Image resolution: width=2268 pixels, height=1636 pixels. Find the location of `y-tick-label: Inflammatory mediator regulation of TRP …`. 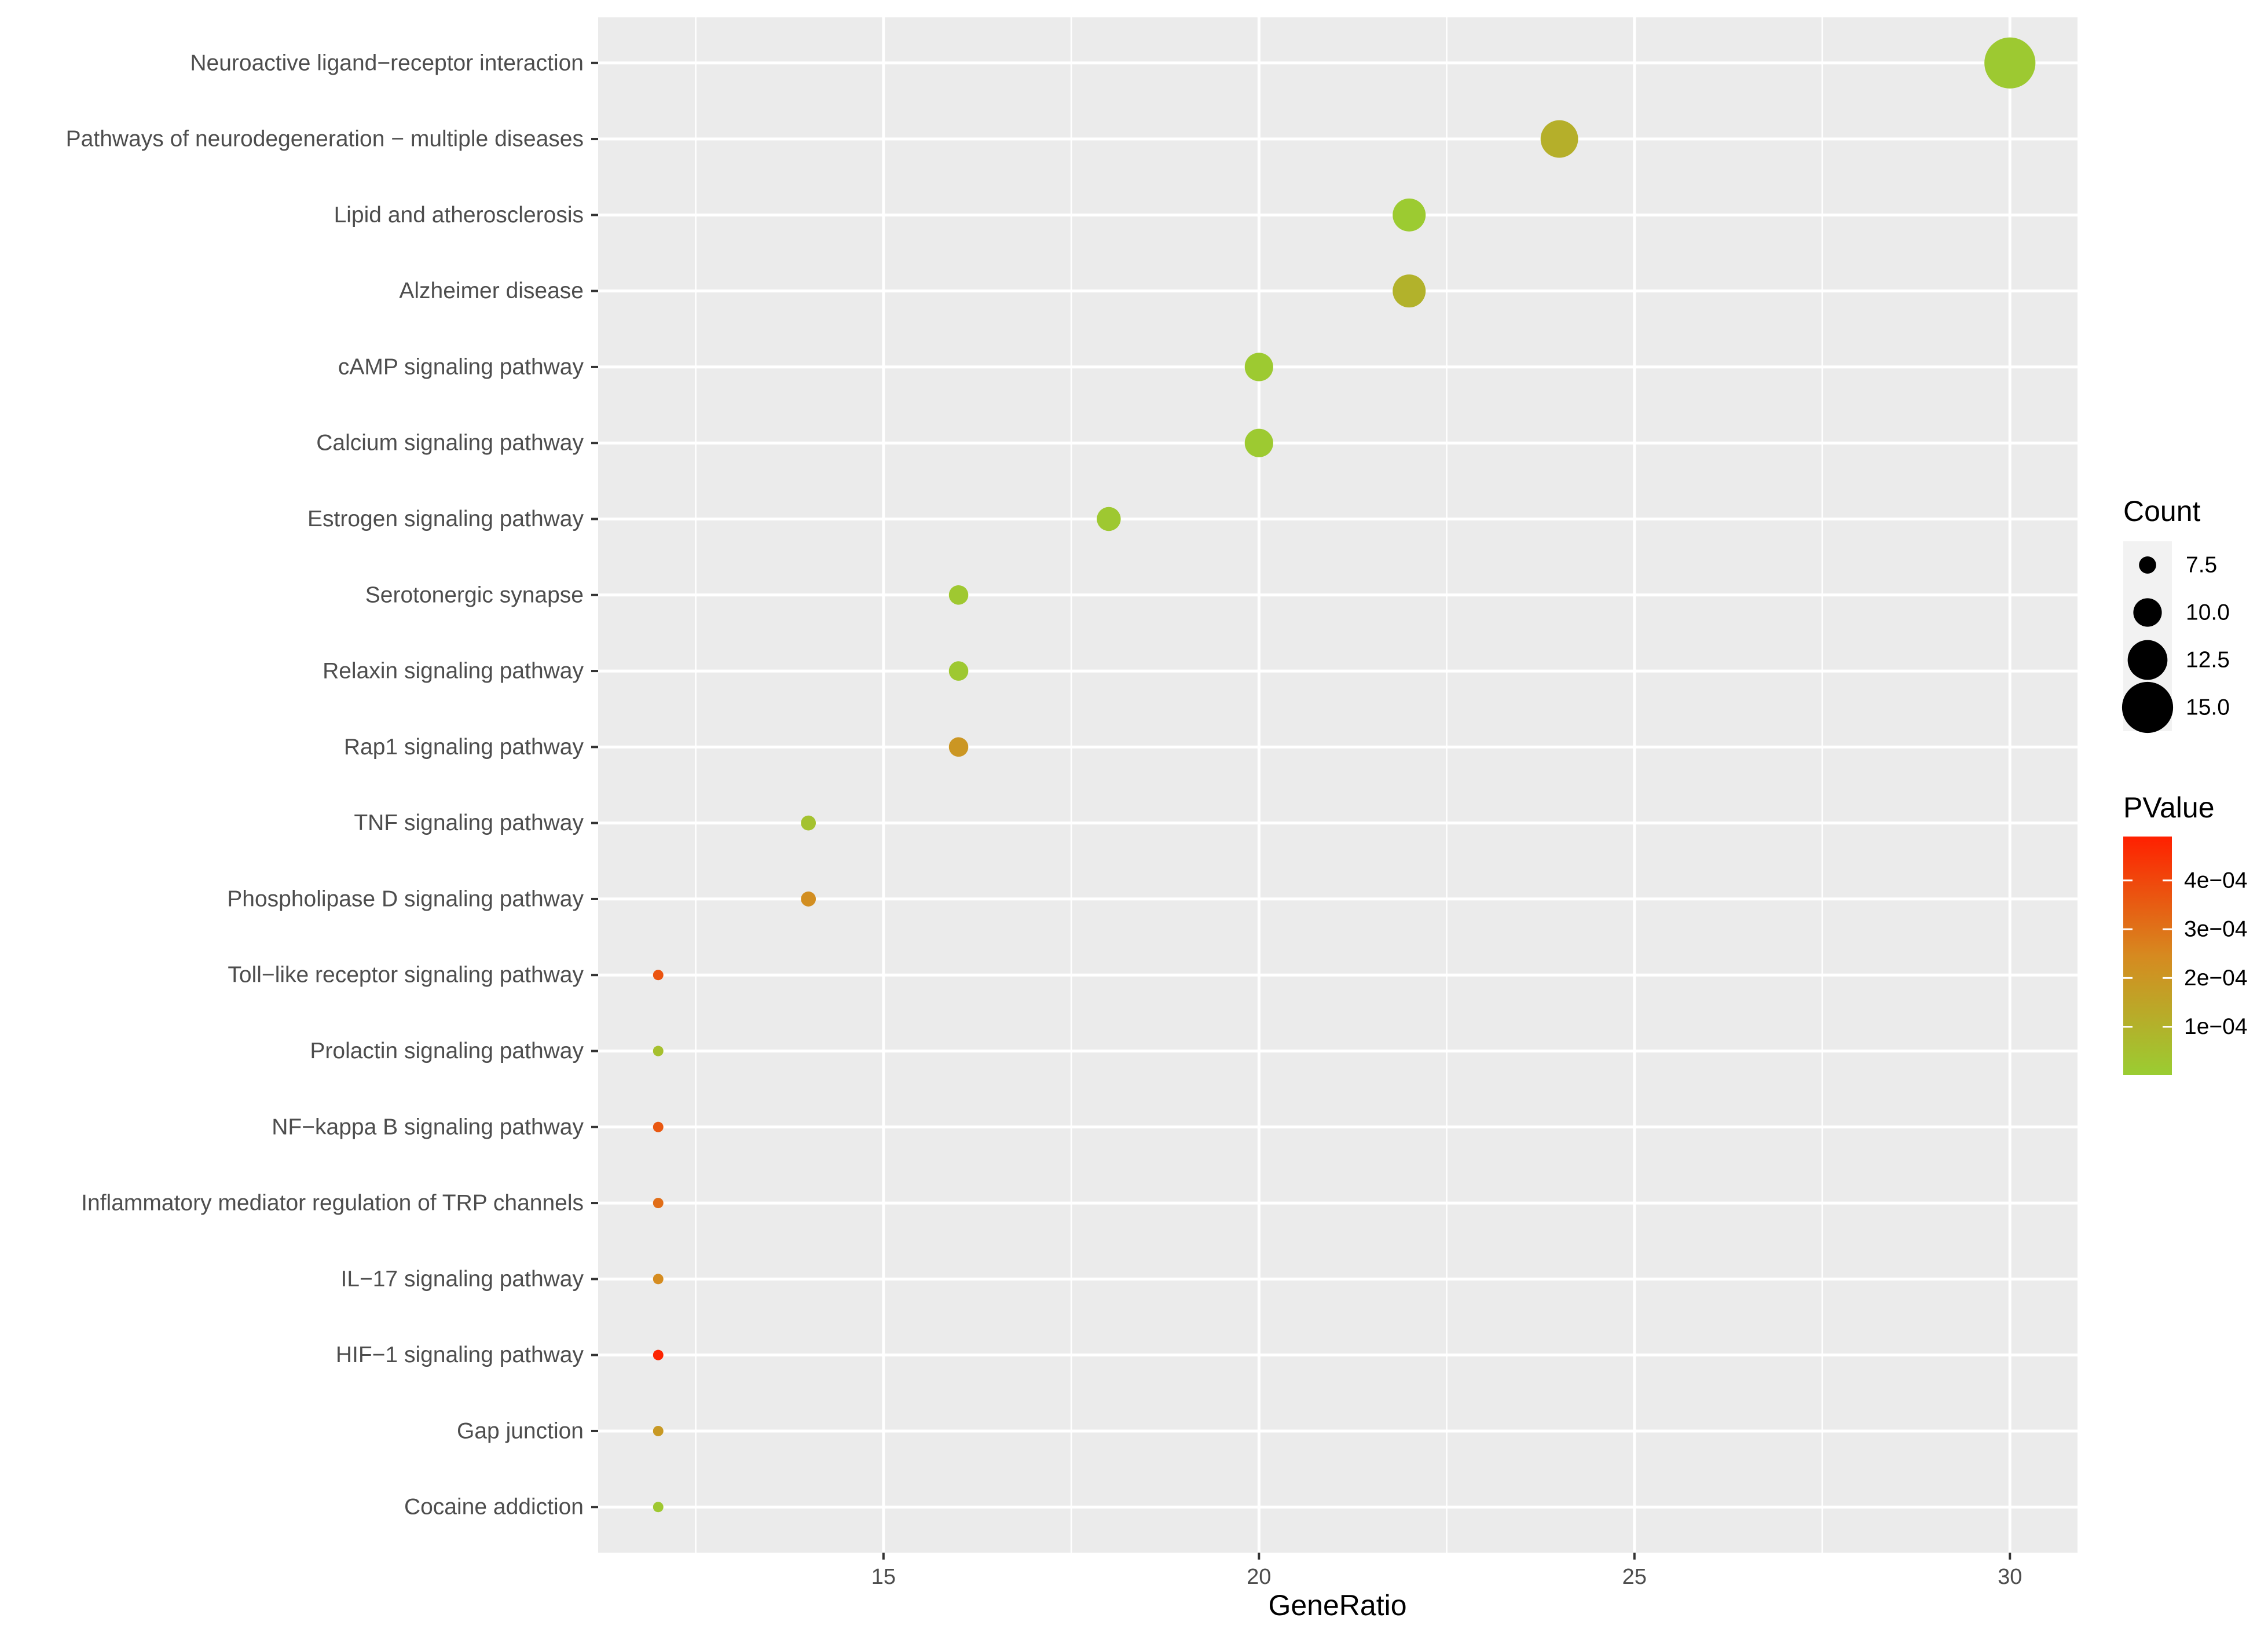

y-tick-label: Inflammatory mediator regulation of TRP … is located at coordinates (333, 1204).